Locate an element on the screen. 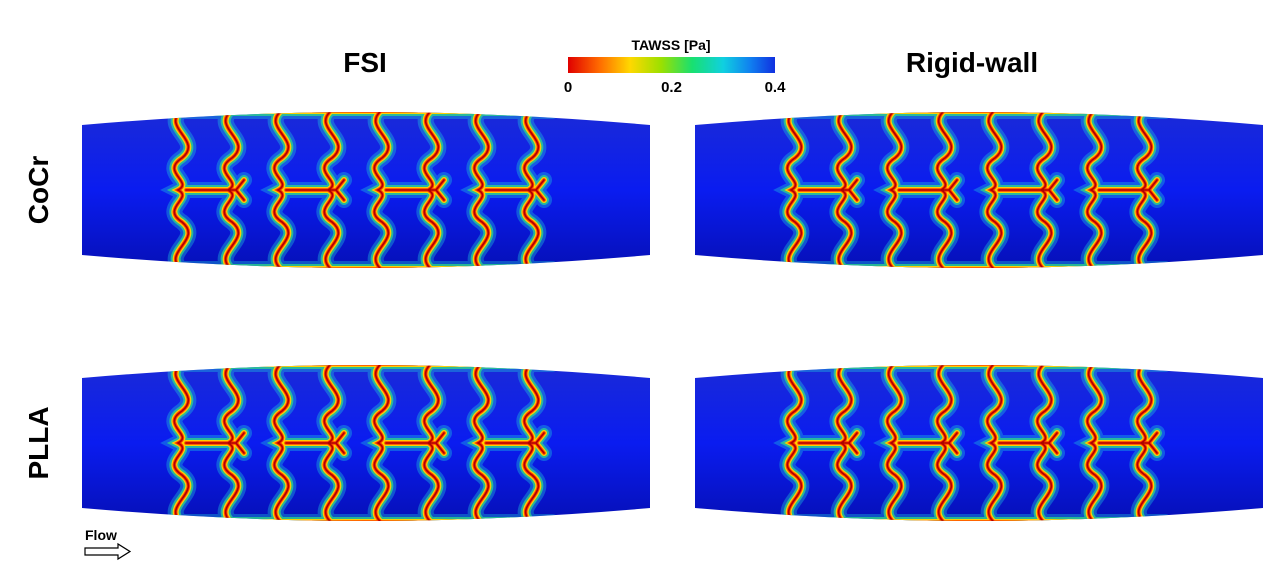  colorbar-tick-label: 0.2 is located at coordinates (671, 87).